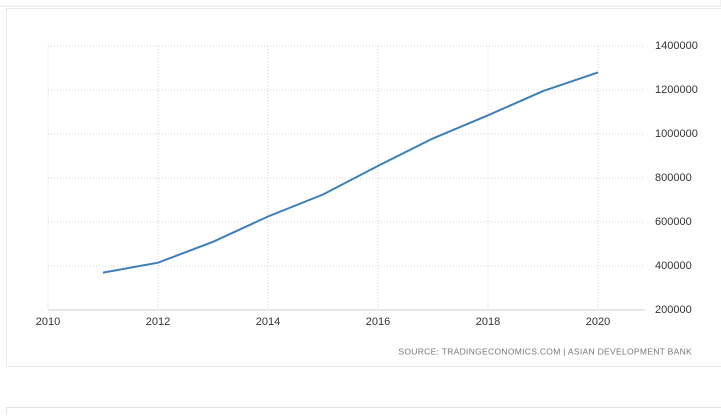  I want to click on y-tick-label: 400000, so click(673, 266).